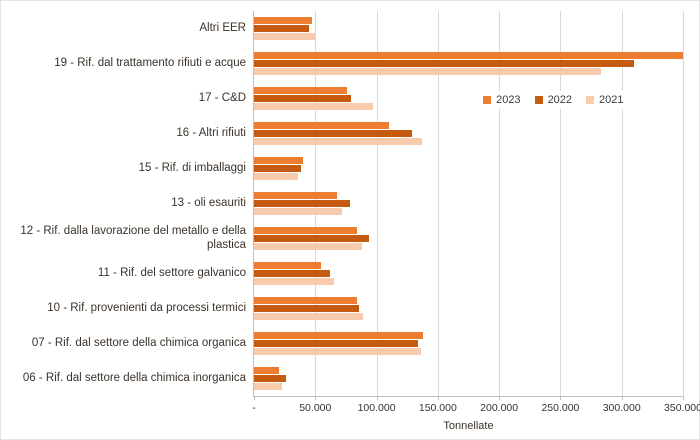 The width and height of the screenshot is (700, 440). I want to click on category-label: 17 - C&D, so click(222, 97).